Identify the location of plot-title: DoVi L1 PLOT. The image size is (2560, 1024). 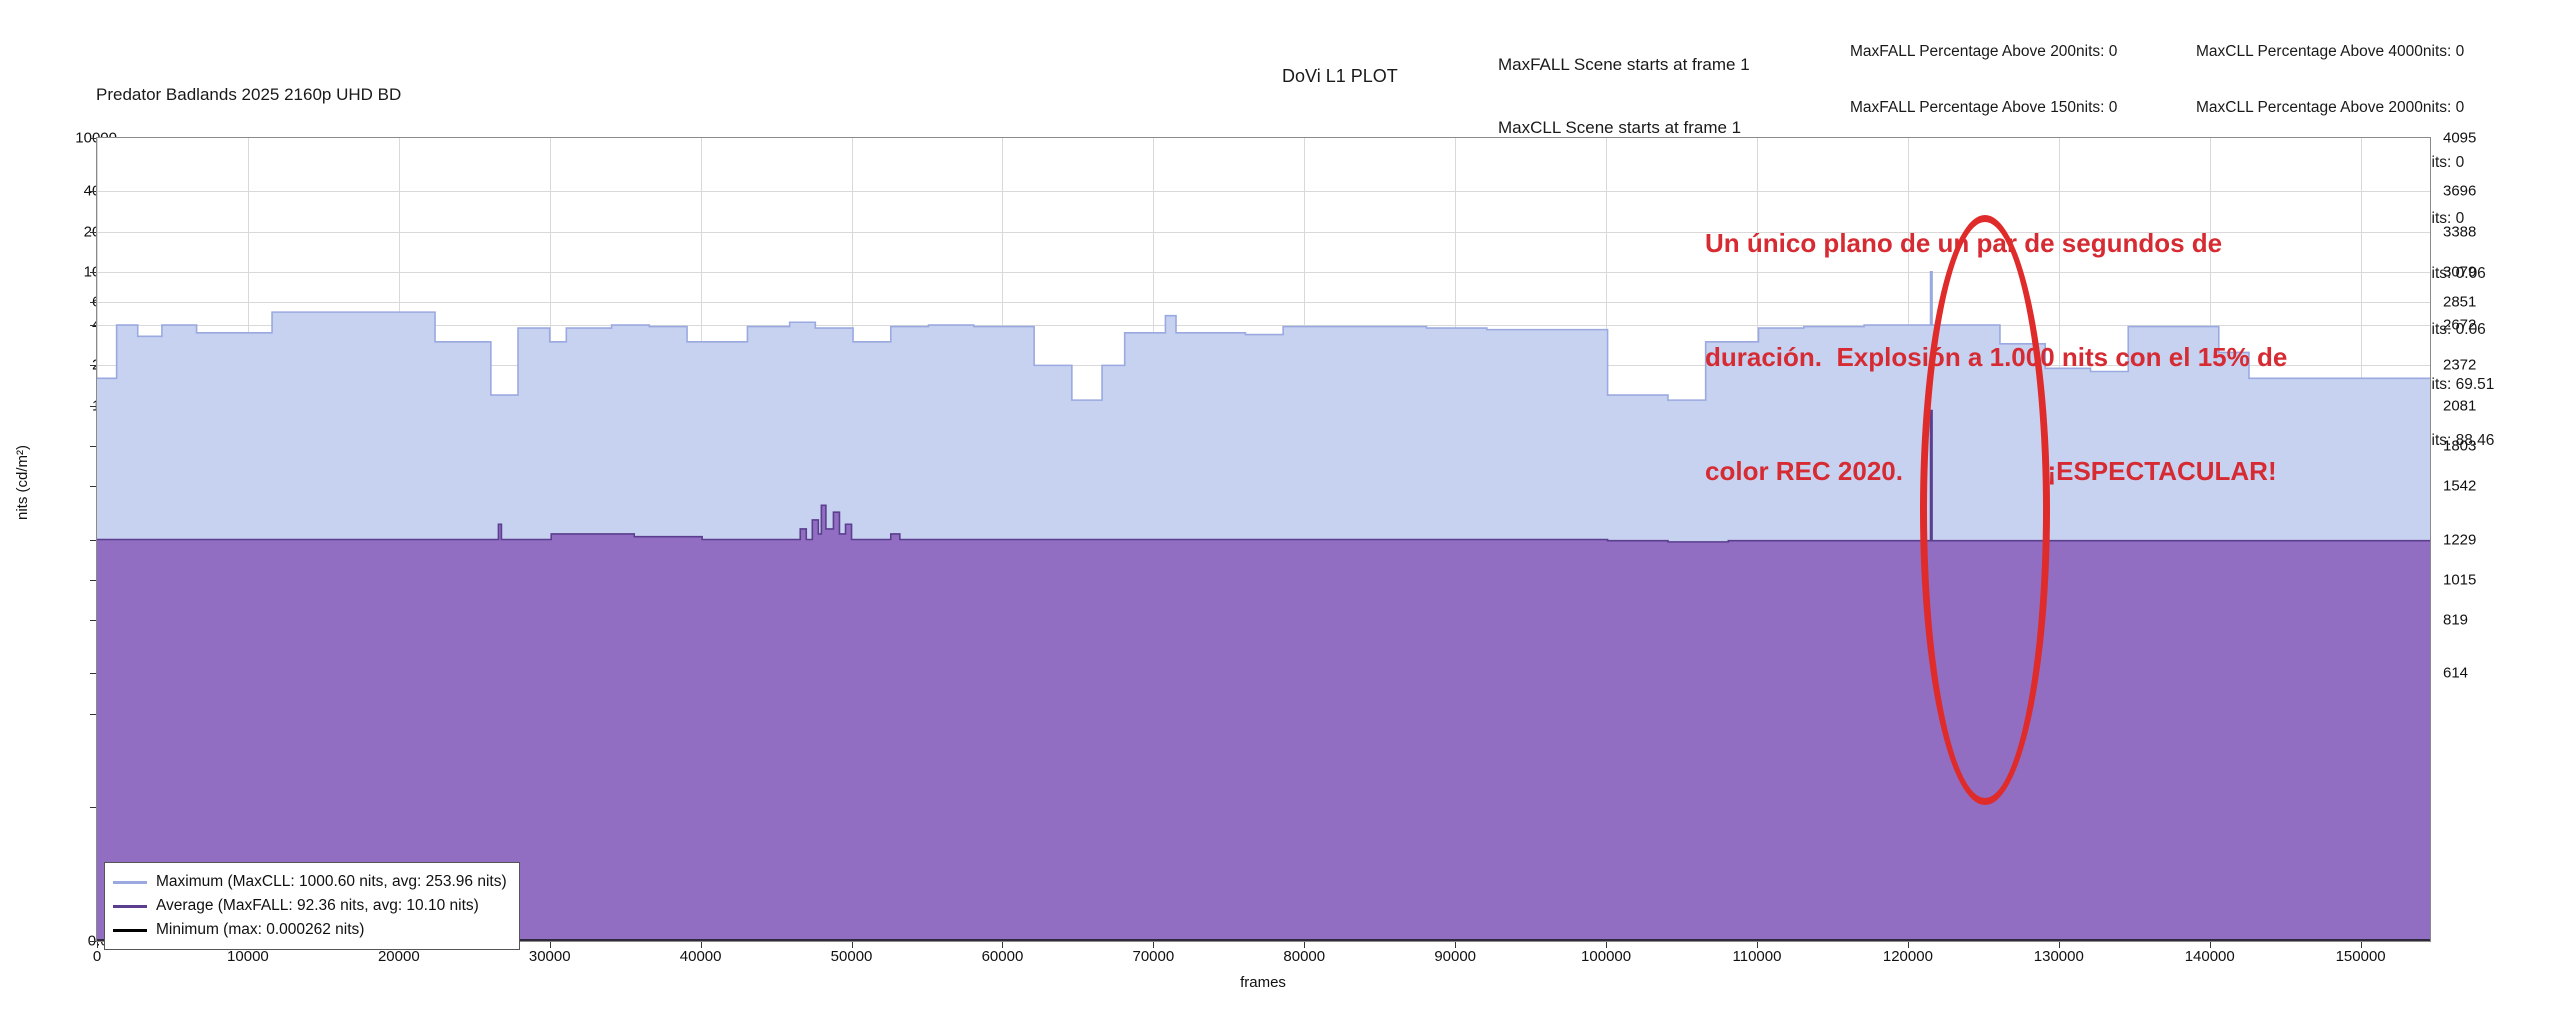
(1340, 76).